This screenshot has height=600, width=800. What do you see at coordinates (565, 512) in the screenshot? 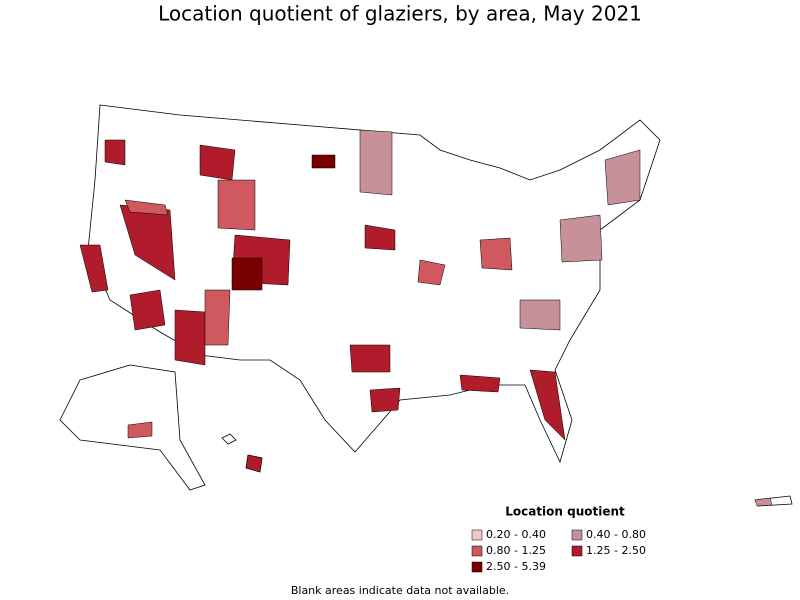
I see `legend-title: Location quotient` at bounding box center [565, 512].